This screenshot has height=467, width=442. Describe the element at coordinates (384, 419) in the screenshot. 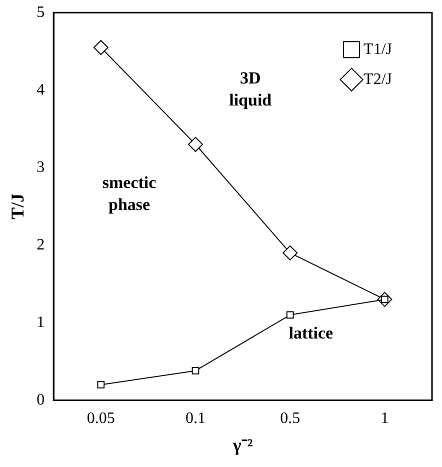

I see `x-tick-label: 1` at that location.